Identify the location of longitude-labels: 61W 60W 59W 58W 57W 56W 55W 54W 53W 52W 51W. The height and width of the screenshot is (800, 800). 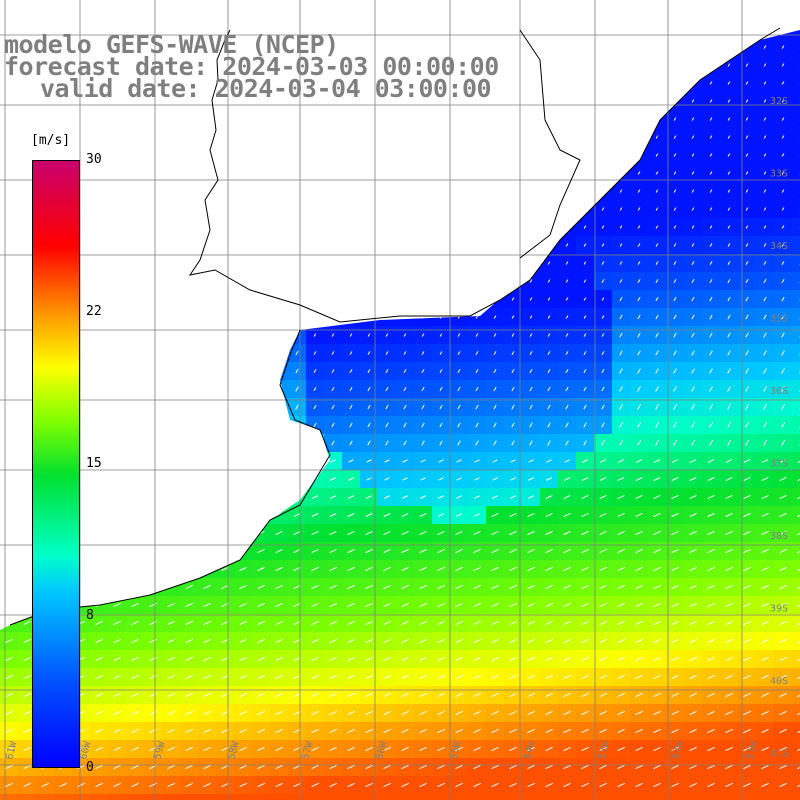
(382, 750).